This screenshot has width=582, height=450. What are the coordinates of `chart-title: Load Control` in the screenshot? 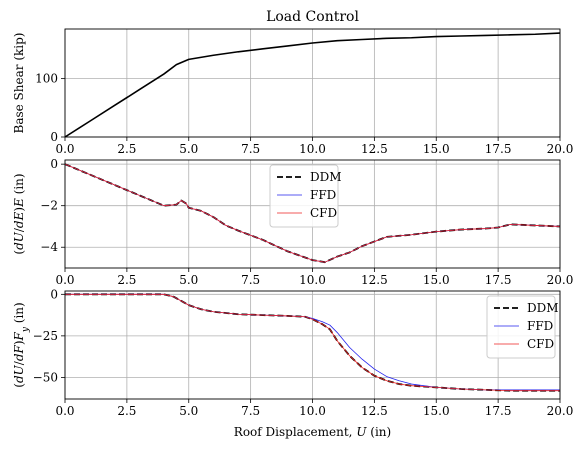 It's located at (312, 17).